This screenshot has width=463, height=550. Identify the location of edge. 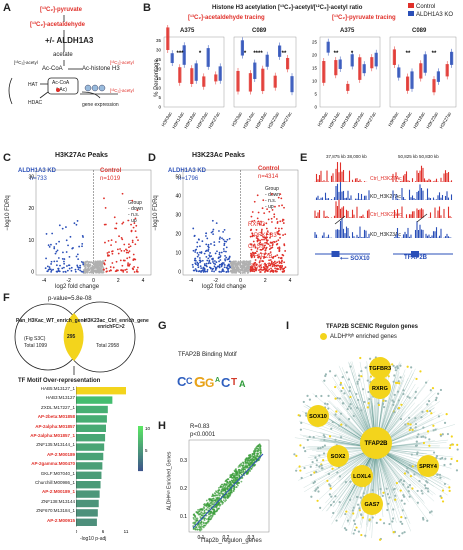
(359, 487).